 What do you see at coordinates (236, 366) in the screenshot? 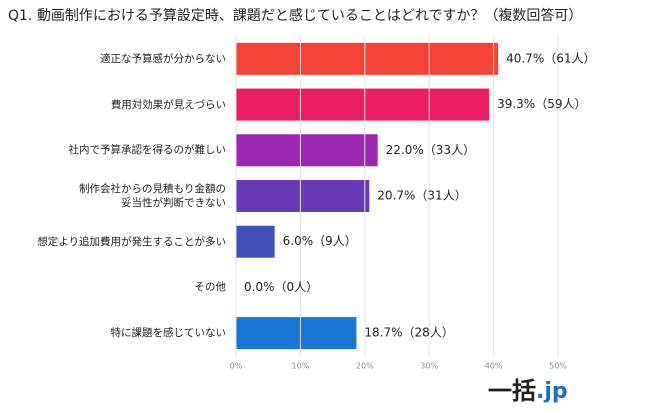
I see `x-tick-label: 0%` at bounding box center [236, 366].